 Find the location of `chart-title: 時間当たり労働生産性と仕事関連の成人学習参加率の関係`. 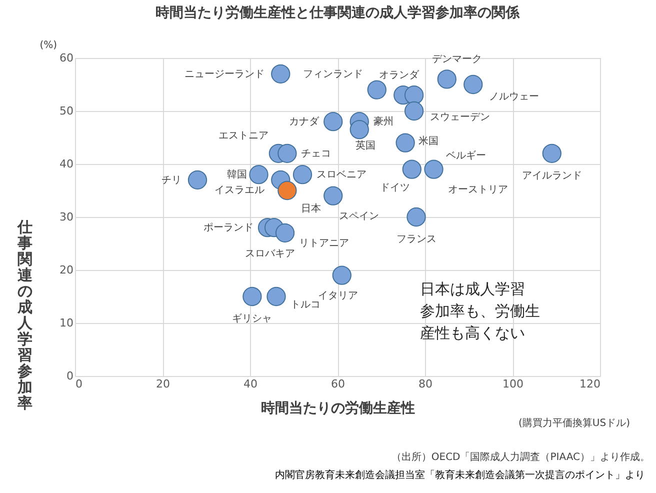

chart-title: 時間当たり労働生産性と仕事関連の成人学習参加率の関係 is located at coordinates (338, 12).